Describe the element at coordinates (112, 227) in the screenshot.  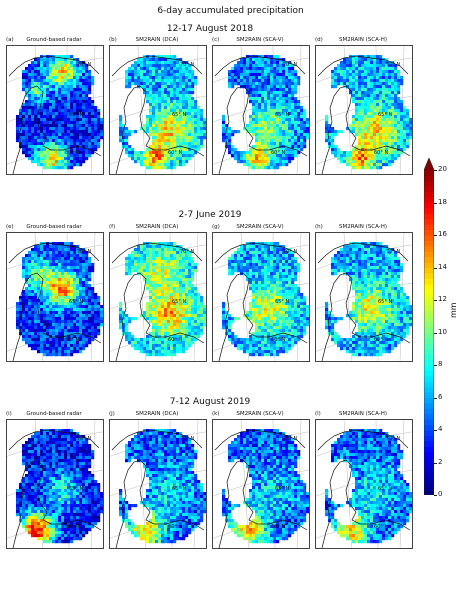
I see `panel-letter: (f)` at that location.